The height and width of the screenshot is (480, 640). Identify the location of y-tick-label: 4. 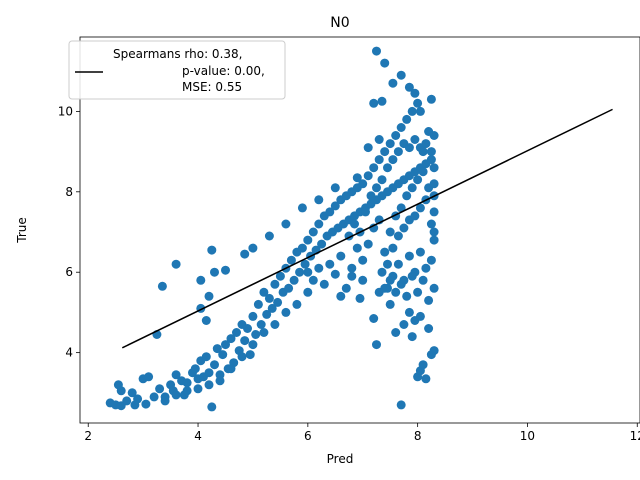
(69, 353).